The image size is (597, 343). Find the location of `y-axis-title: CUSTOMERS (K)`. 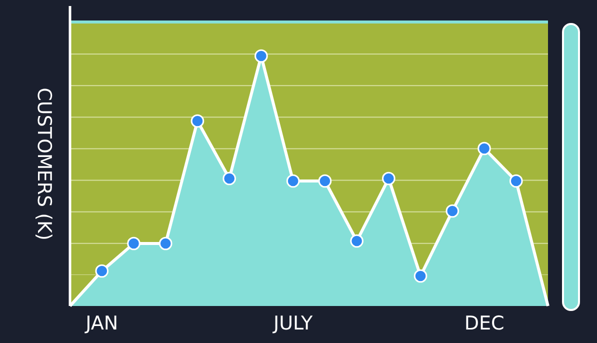

y-axis-title: CUSTOMERS (K) is located at coordinates (44, 164).